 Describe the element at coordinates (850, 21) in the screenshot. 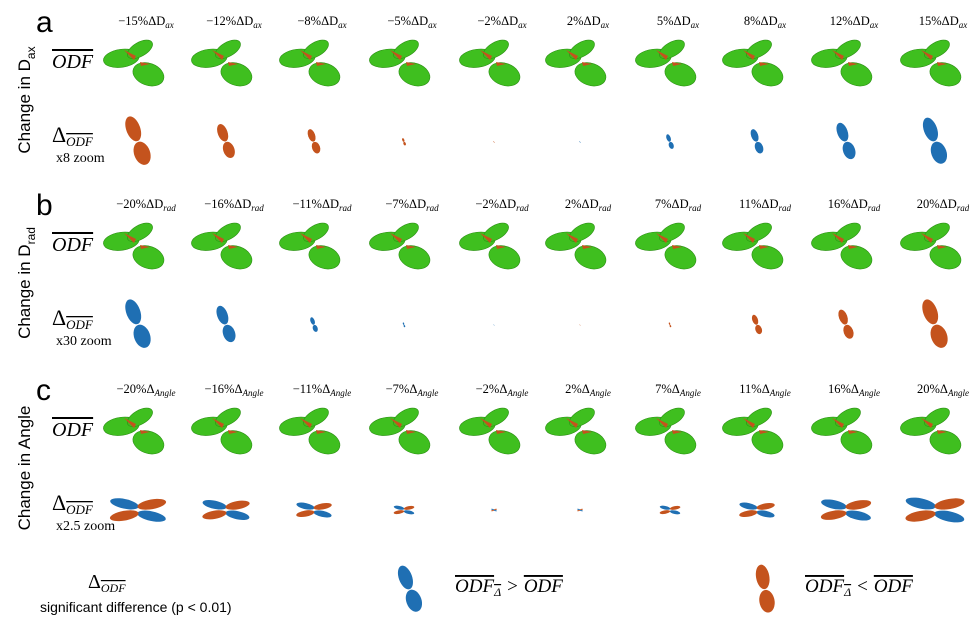

I see `column-header-text: 12%ΔD` at that location.